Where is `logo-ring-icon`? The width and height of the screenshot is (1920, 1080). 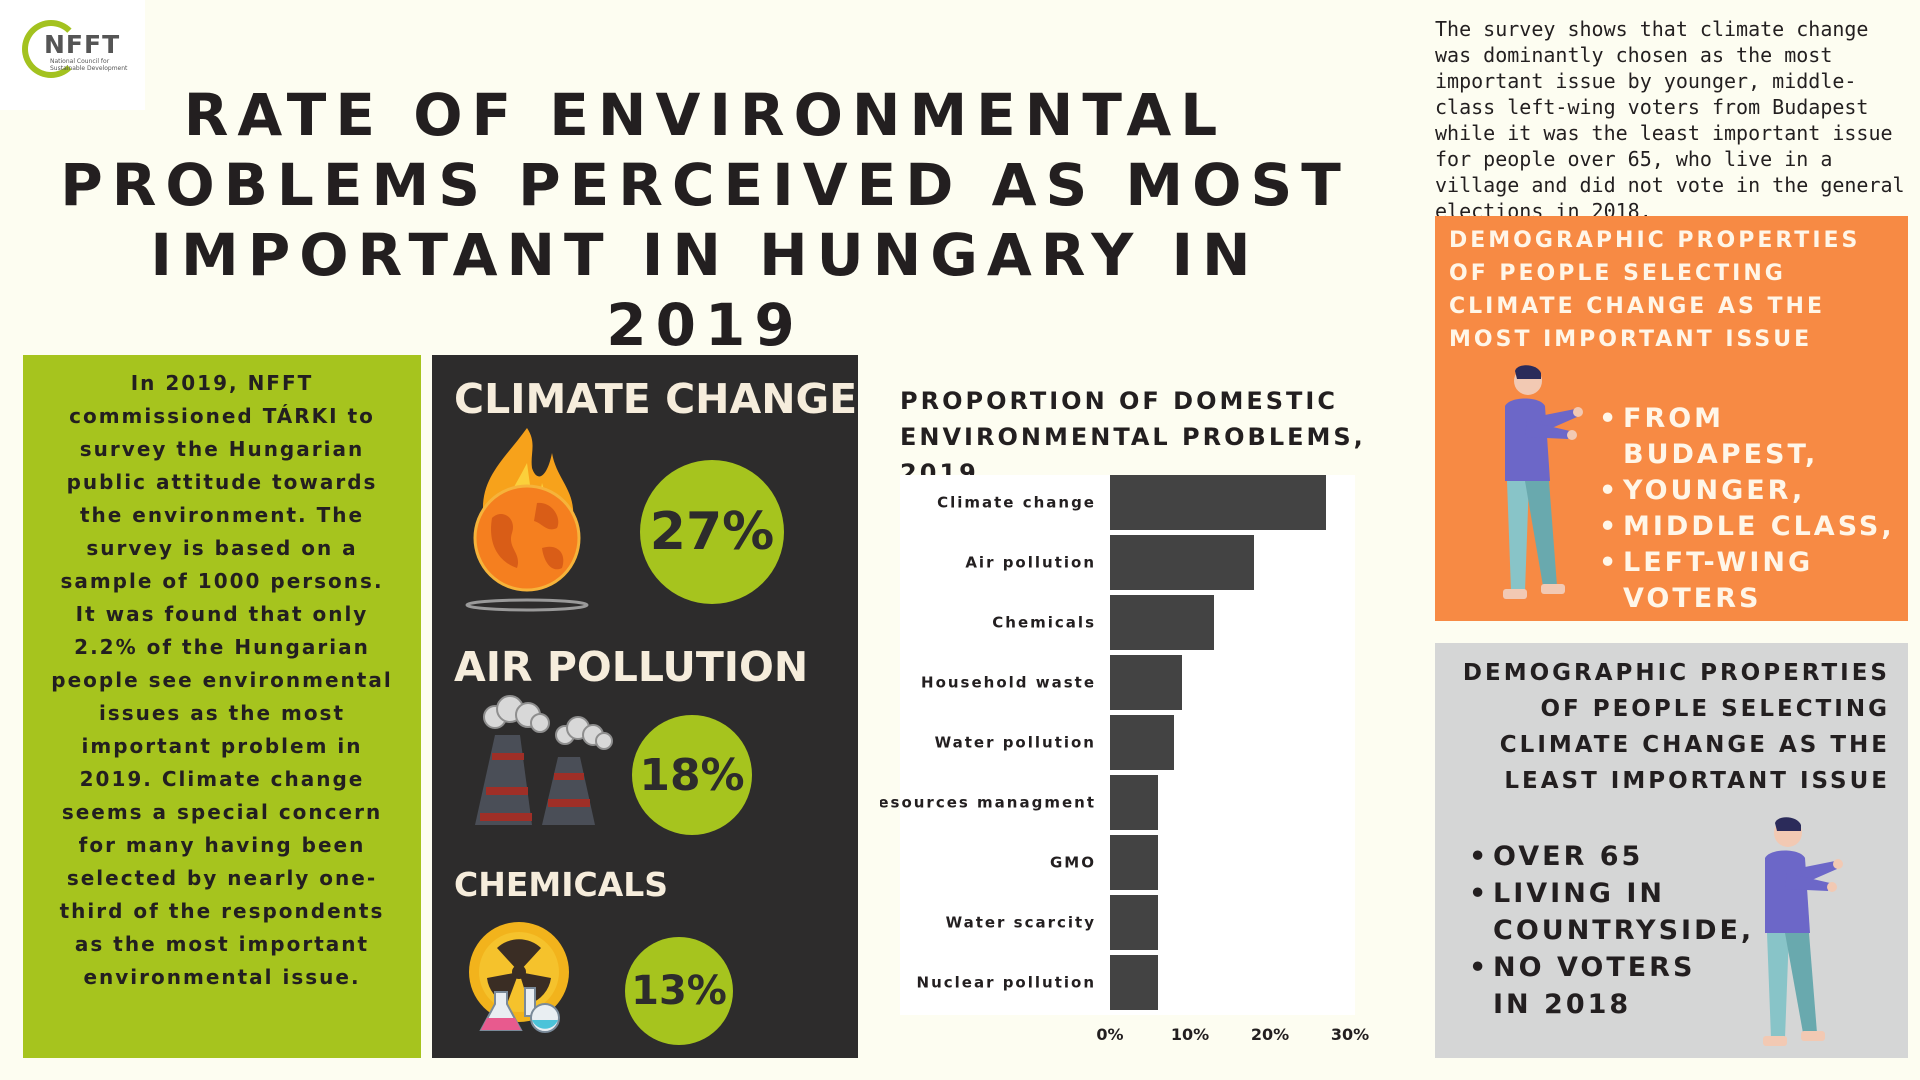 logo-ring-icon is located at coordinates (51, 49).